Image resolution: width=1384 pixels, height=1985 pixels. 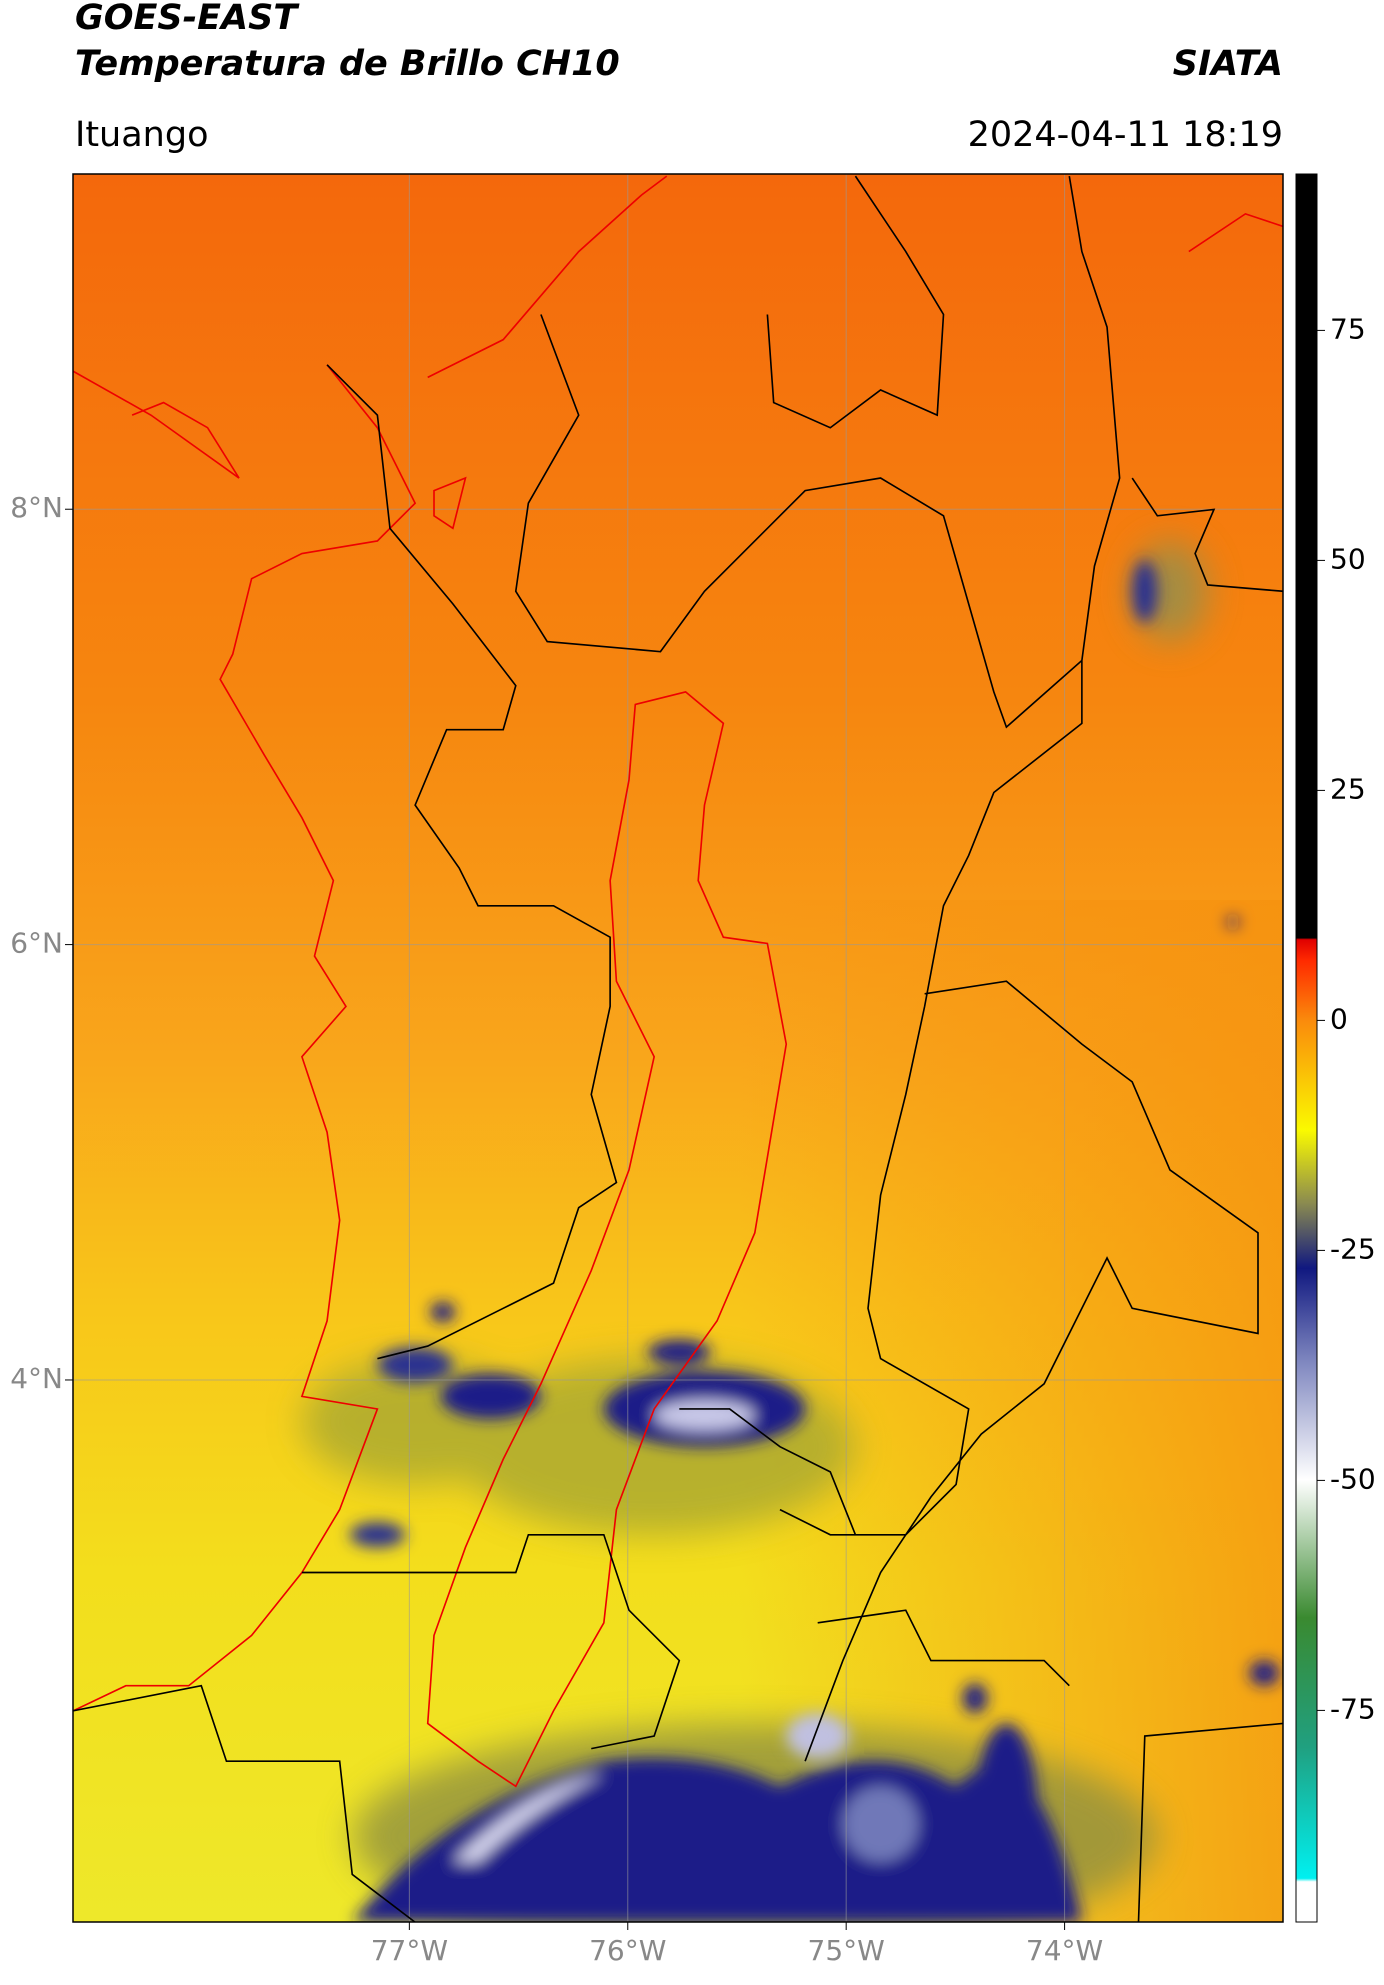 I want to click on colorbar-tick-label: 50, so click(x=1348, y=558).